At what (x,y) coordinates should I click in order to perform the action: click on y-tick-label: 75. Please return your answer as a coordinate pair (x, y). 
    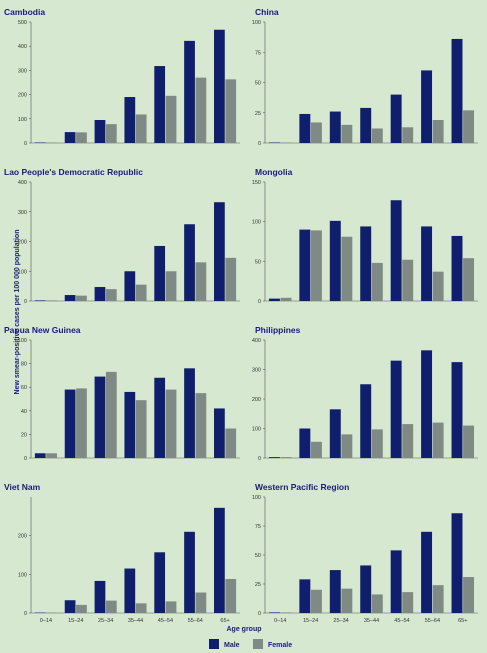
    Looking at the image, I should click on (258, 53).